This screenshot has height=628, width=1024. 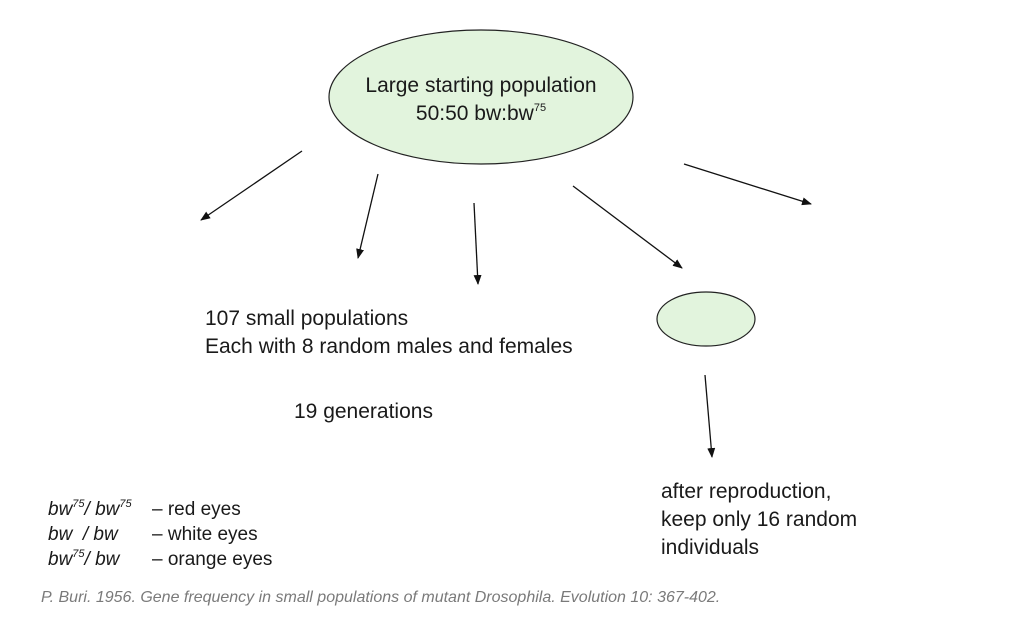 I want to click on reproduction-line2: keep only 16 random, so click(x=759, y=519).